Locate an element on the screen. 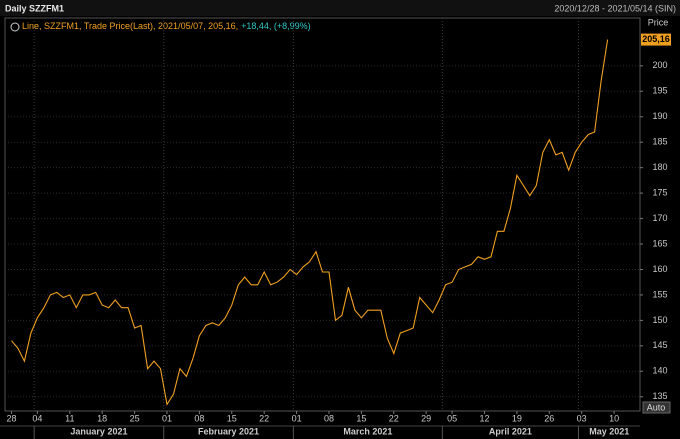  x-tick-label: 03 is located at coordinates (582, 418).